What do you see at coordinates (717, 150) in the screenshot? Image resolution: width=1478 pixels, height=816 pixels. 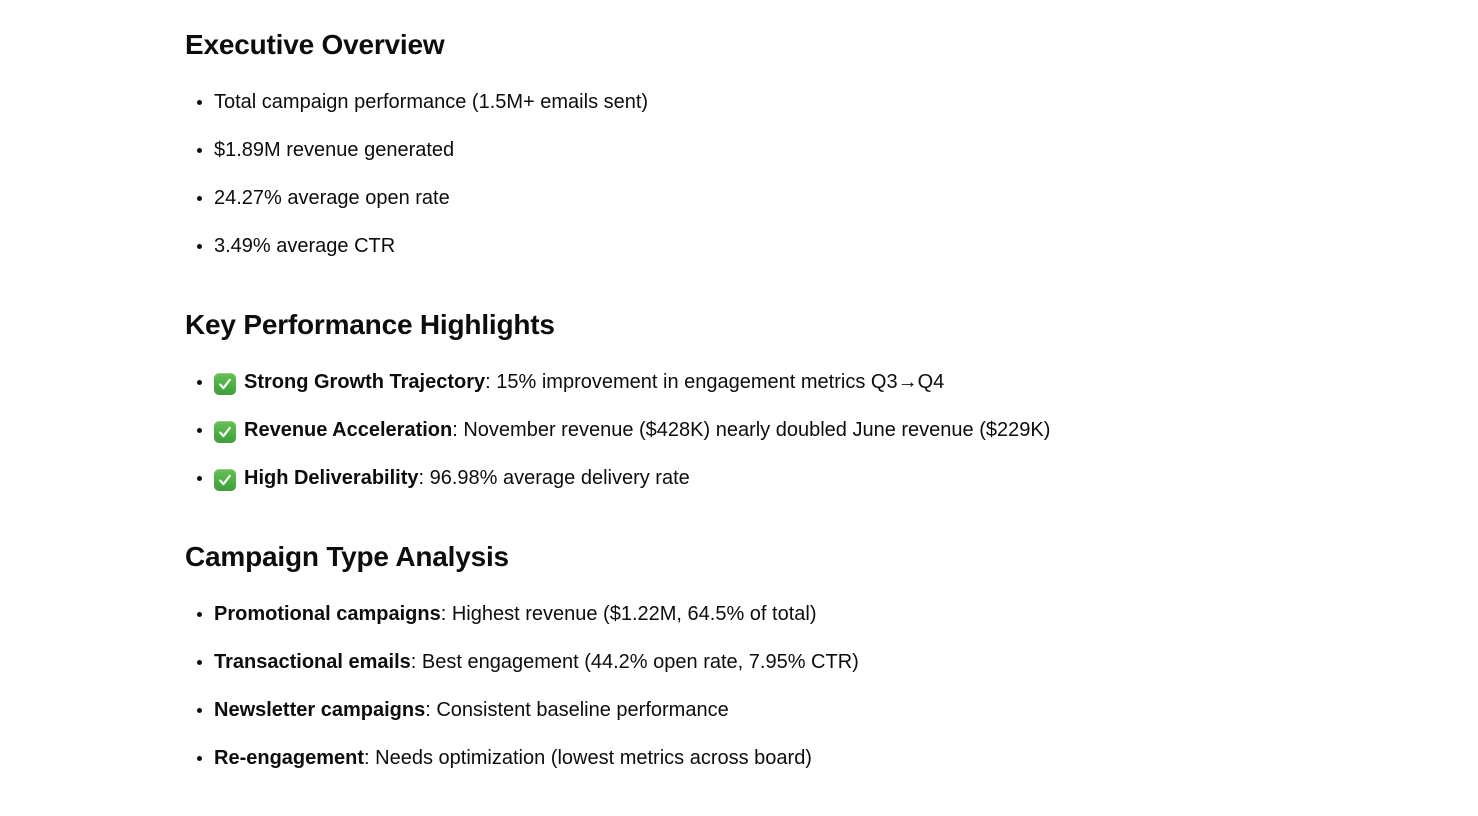 I see `list-item: $1.89M revenue generated` at bounding box center [717, 150].